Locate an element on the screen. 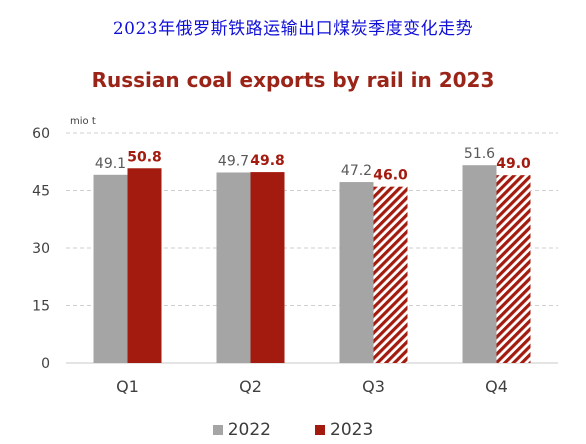  bar-2022-Q2 is located at coordinates (233, 267).